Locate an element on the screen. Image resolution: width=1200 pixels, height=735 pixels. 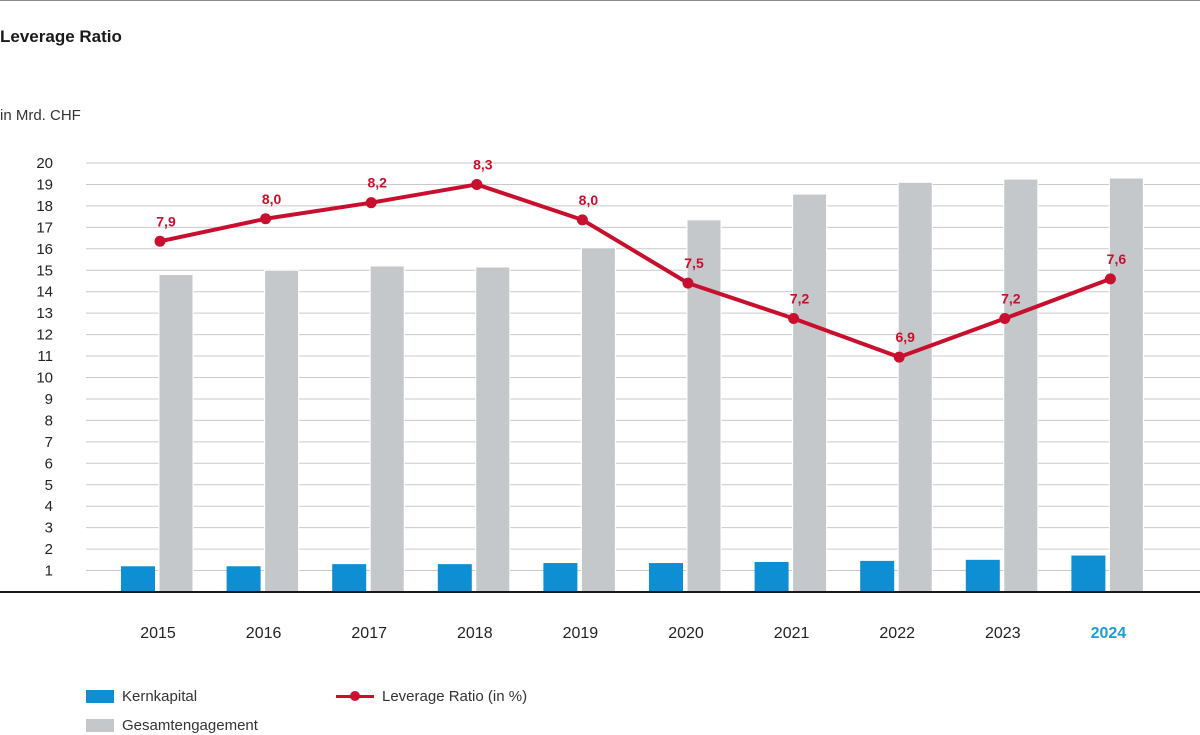
y-tick-label: 14 is located at coordinates (44, 292).